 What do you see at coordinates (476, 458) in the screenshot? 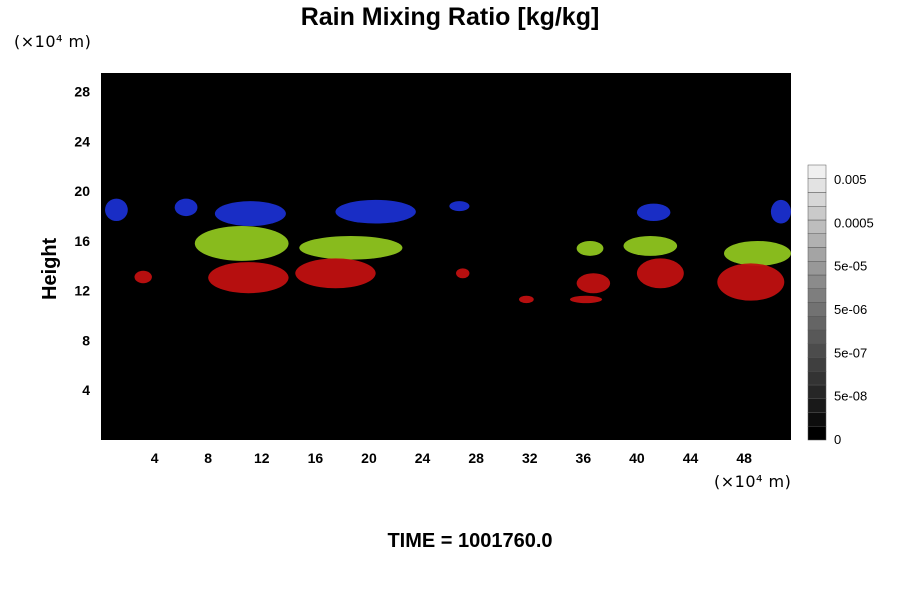
I see `x-tick-label: 28` at bounding box center [476, 458].